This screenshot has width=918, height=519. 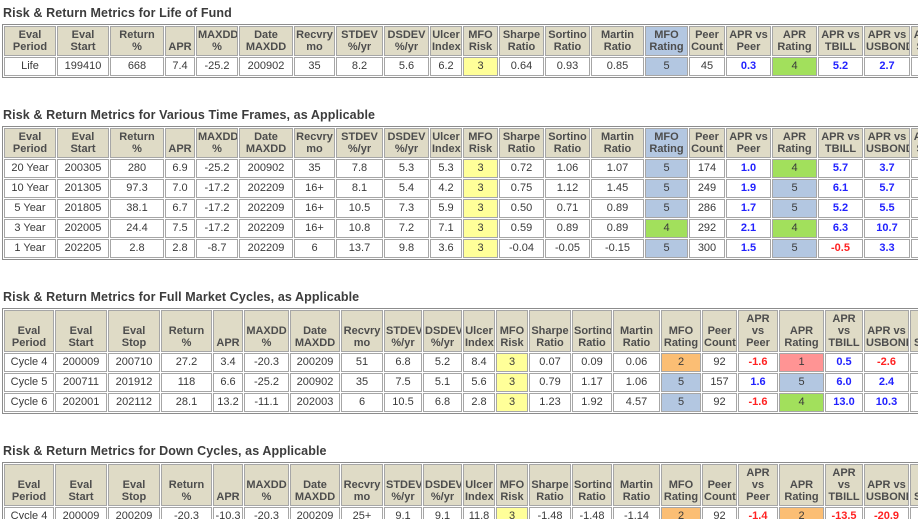 What do you see at coordinates (681, 362) in the screenshot?
I see `data-cell: 2` at bounding box center [681, 362].